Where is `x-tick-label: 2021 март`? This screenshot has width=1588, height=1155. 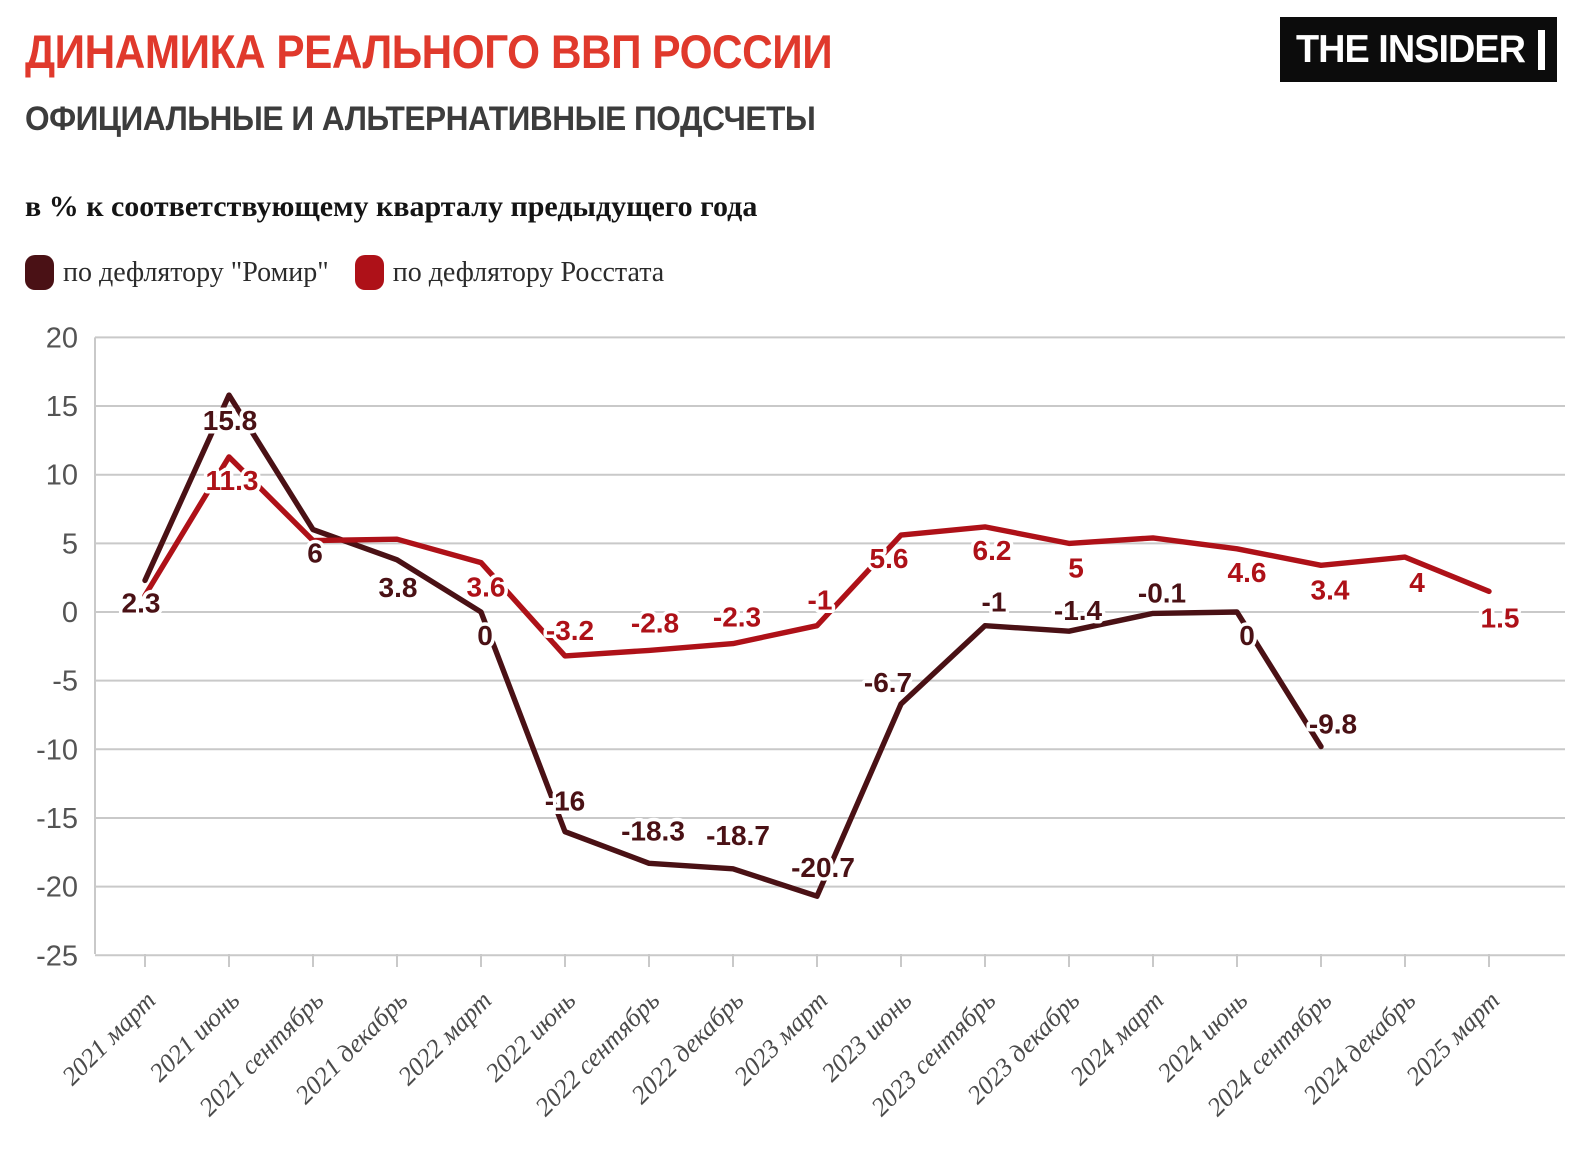
x-tick-label: 2021 март is located at coordinates (108, 1038).